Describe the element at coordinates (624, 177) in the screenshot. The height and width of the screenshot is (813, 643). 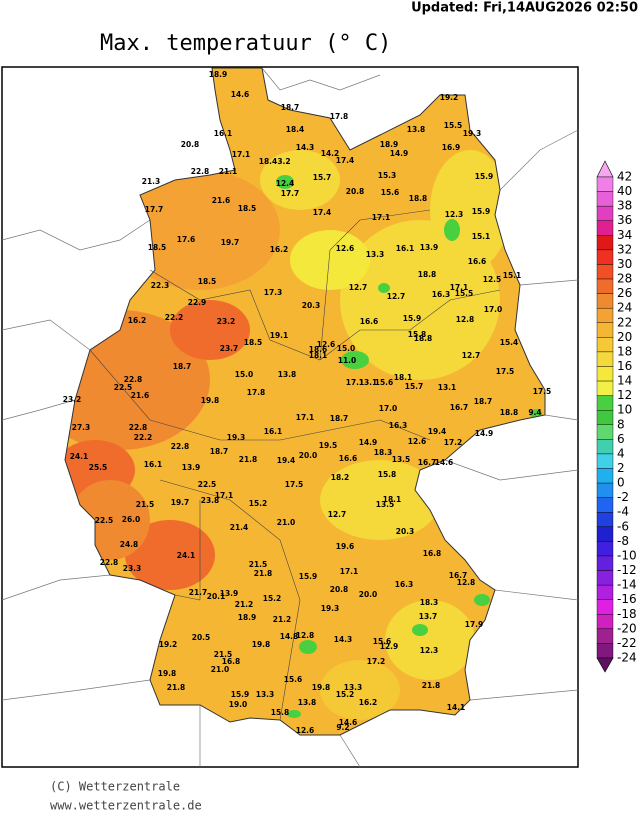
I see `legend-label: 42` at that location.